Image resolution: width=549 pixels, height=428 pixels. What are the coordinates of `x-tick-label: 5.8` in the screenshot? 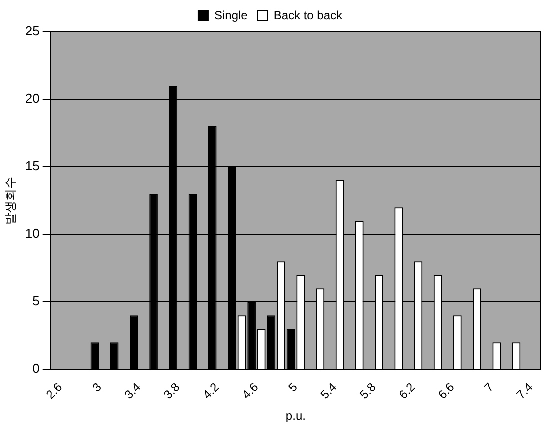 It's located at (368, 391).